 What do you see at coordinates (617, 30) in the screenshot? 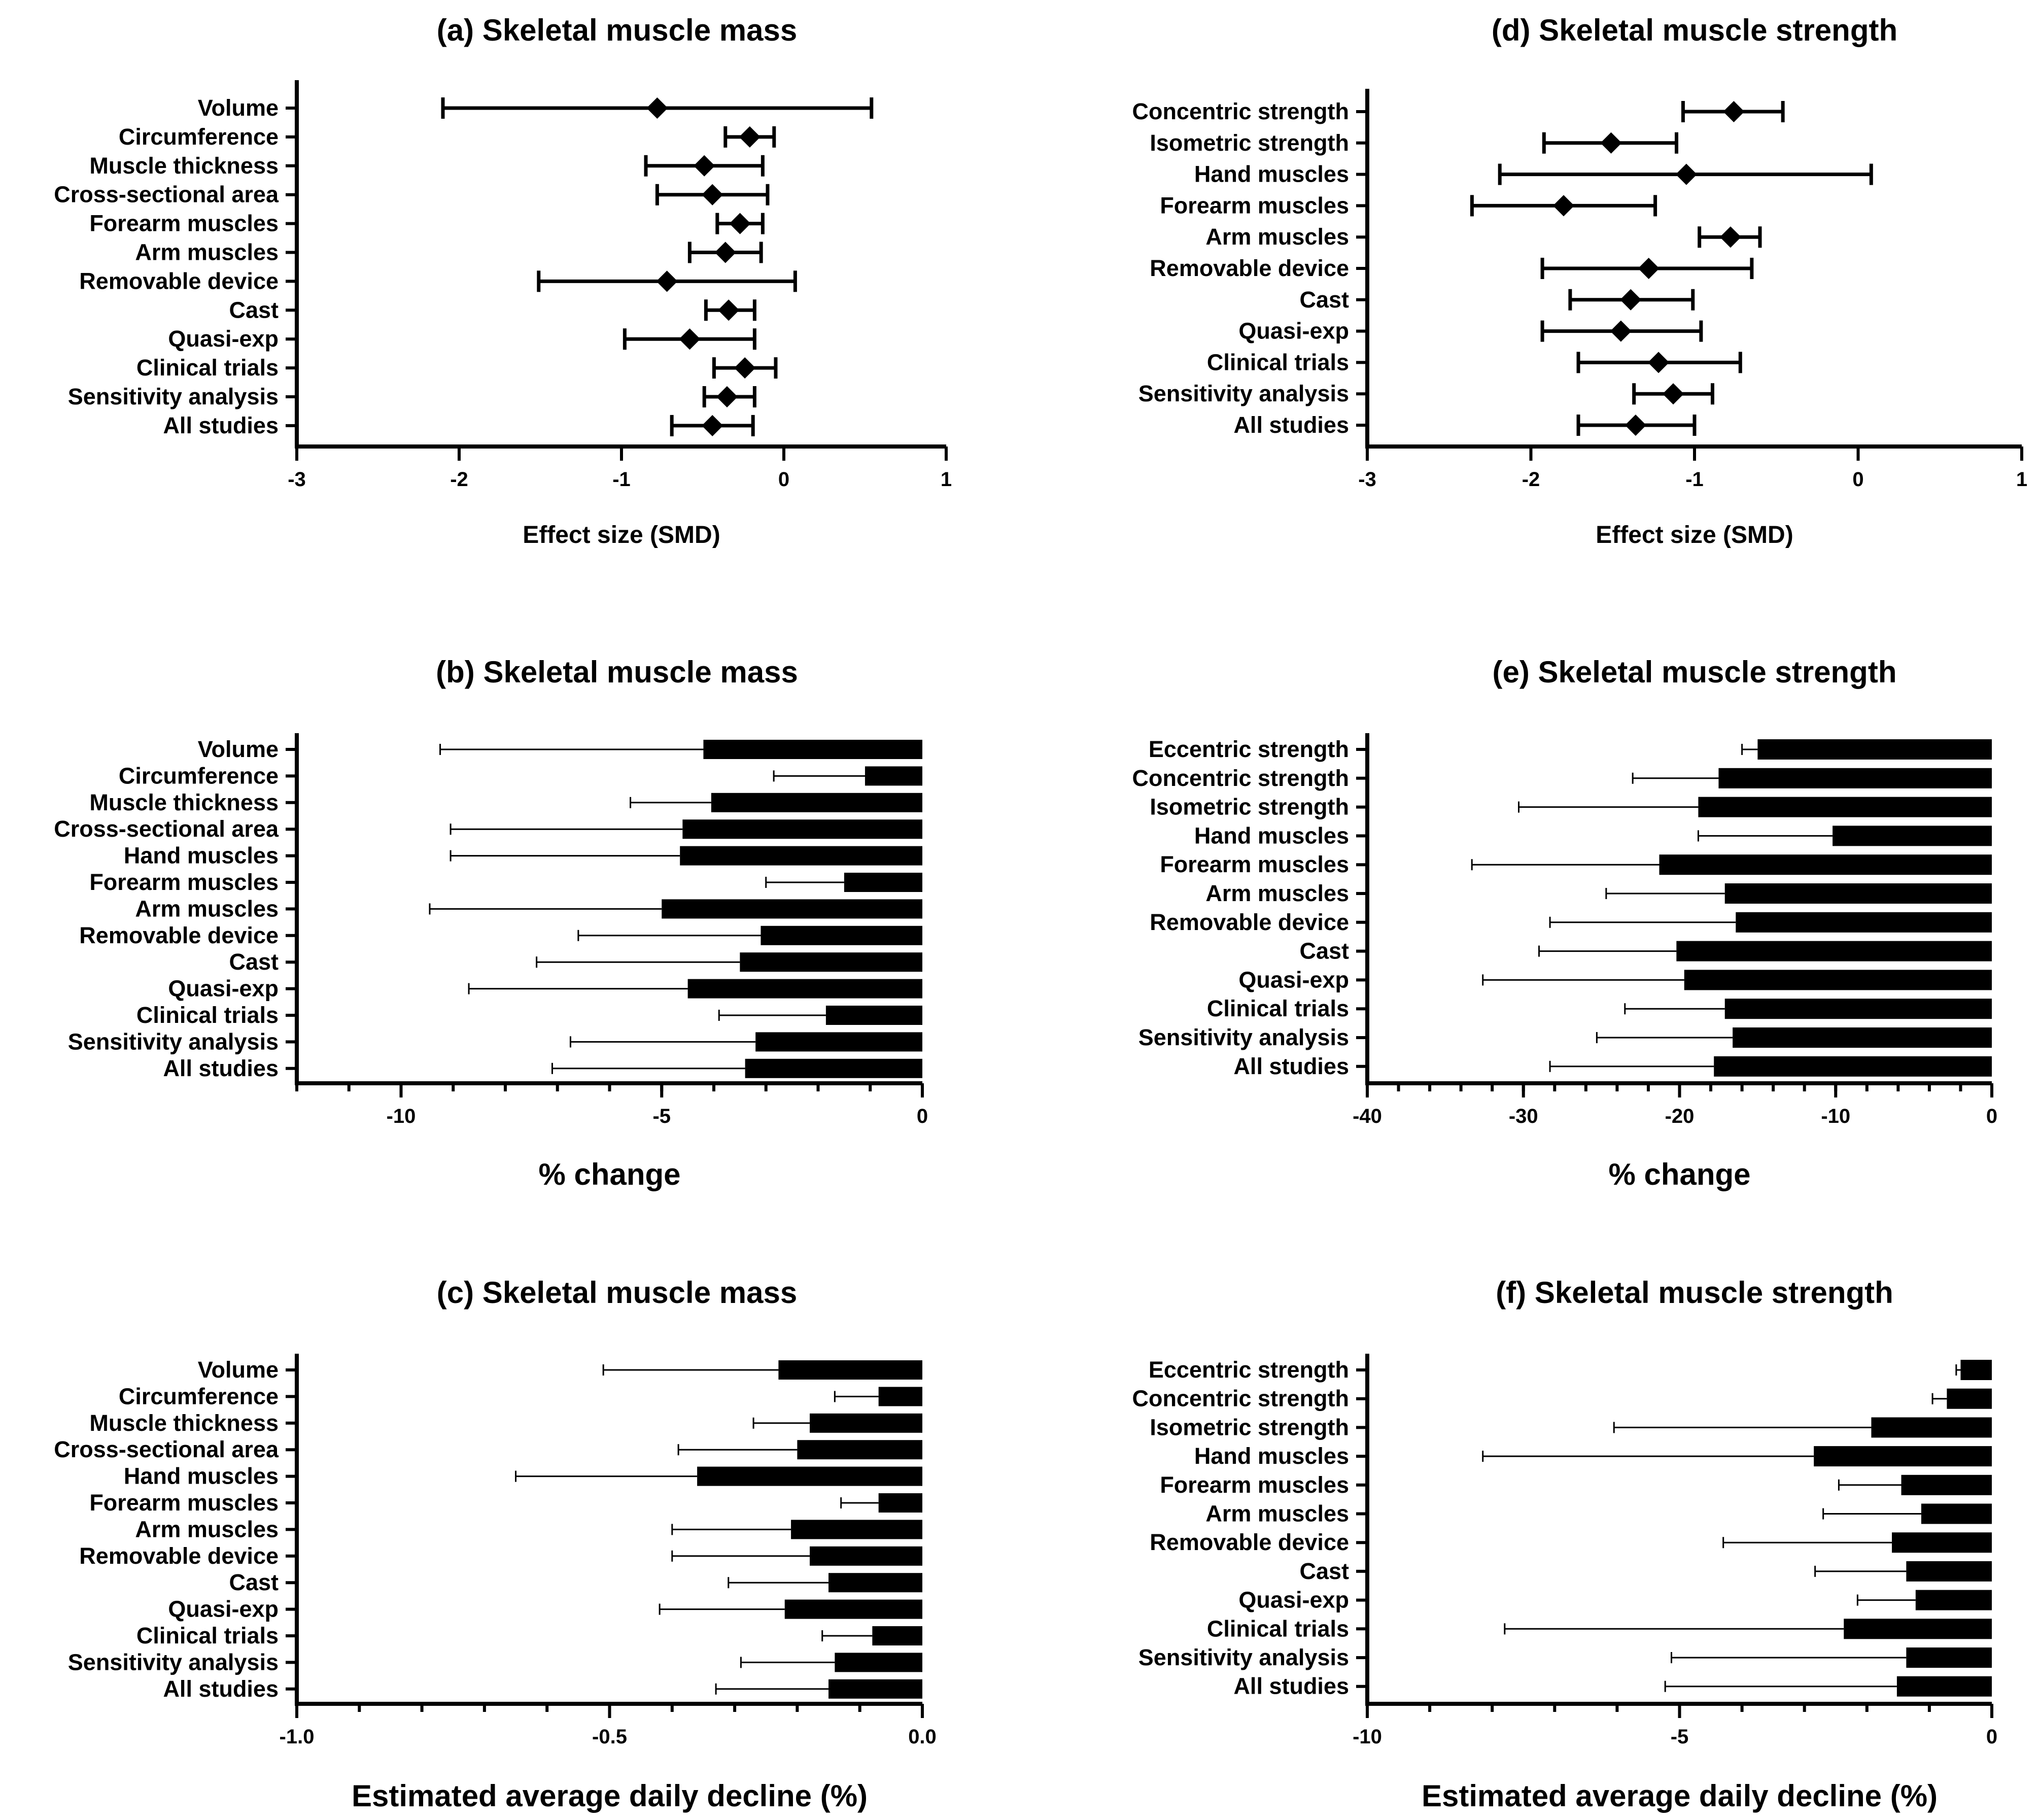
I see `chart-title: (a) Skeletal muscle mass` at bounding box center [617, 30].